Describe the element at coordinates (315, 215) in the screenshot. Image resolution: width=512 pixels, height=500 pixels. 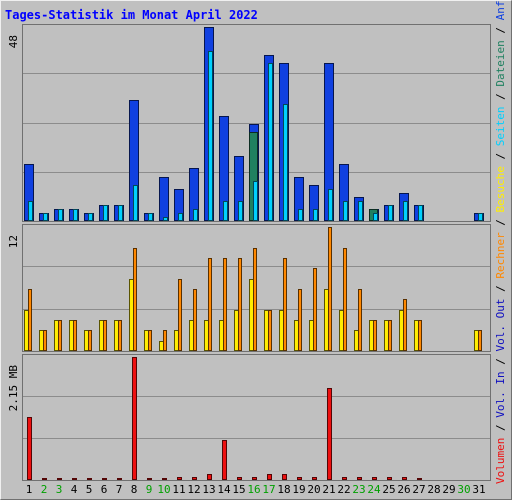
I see `bar-top-day-20-seiten` at that location.